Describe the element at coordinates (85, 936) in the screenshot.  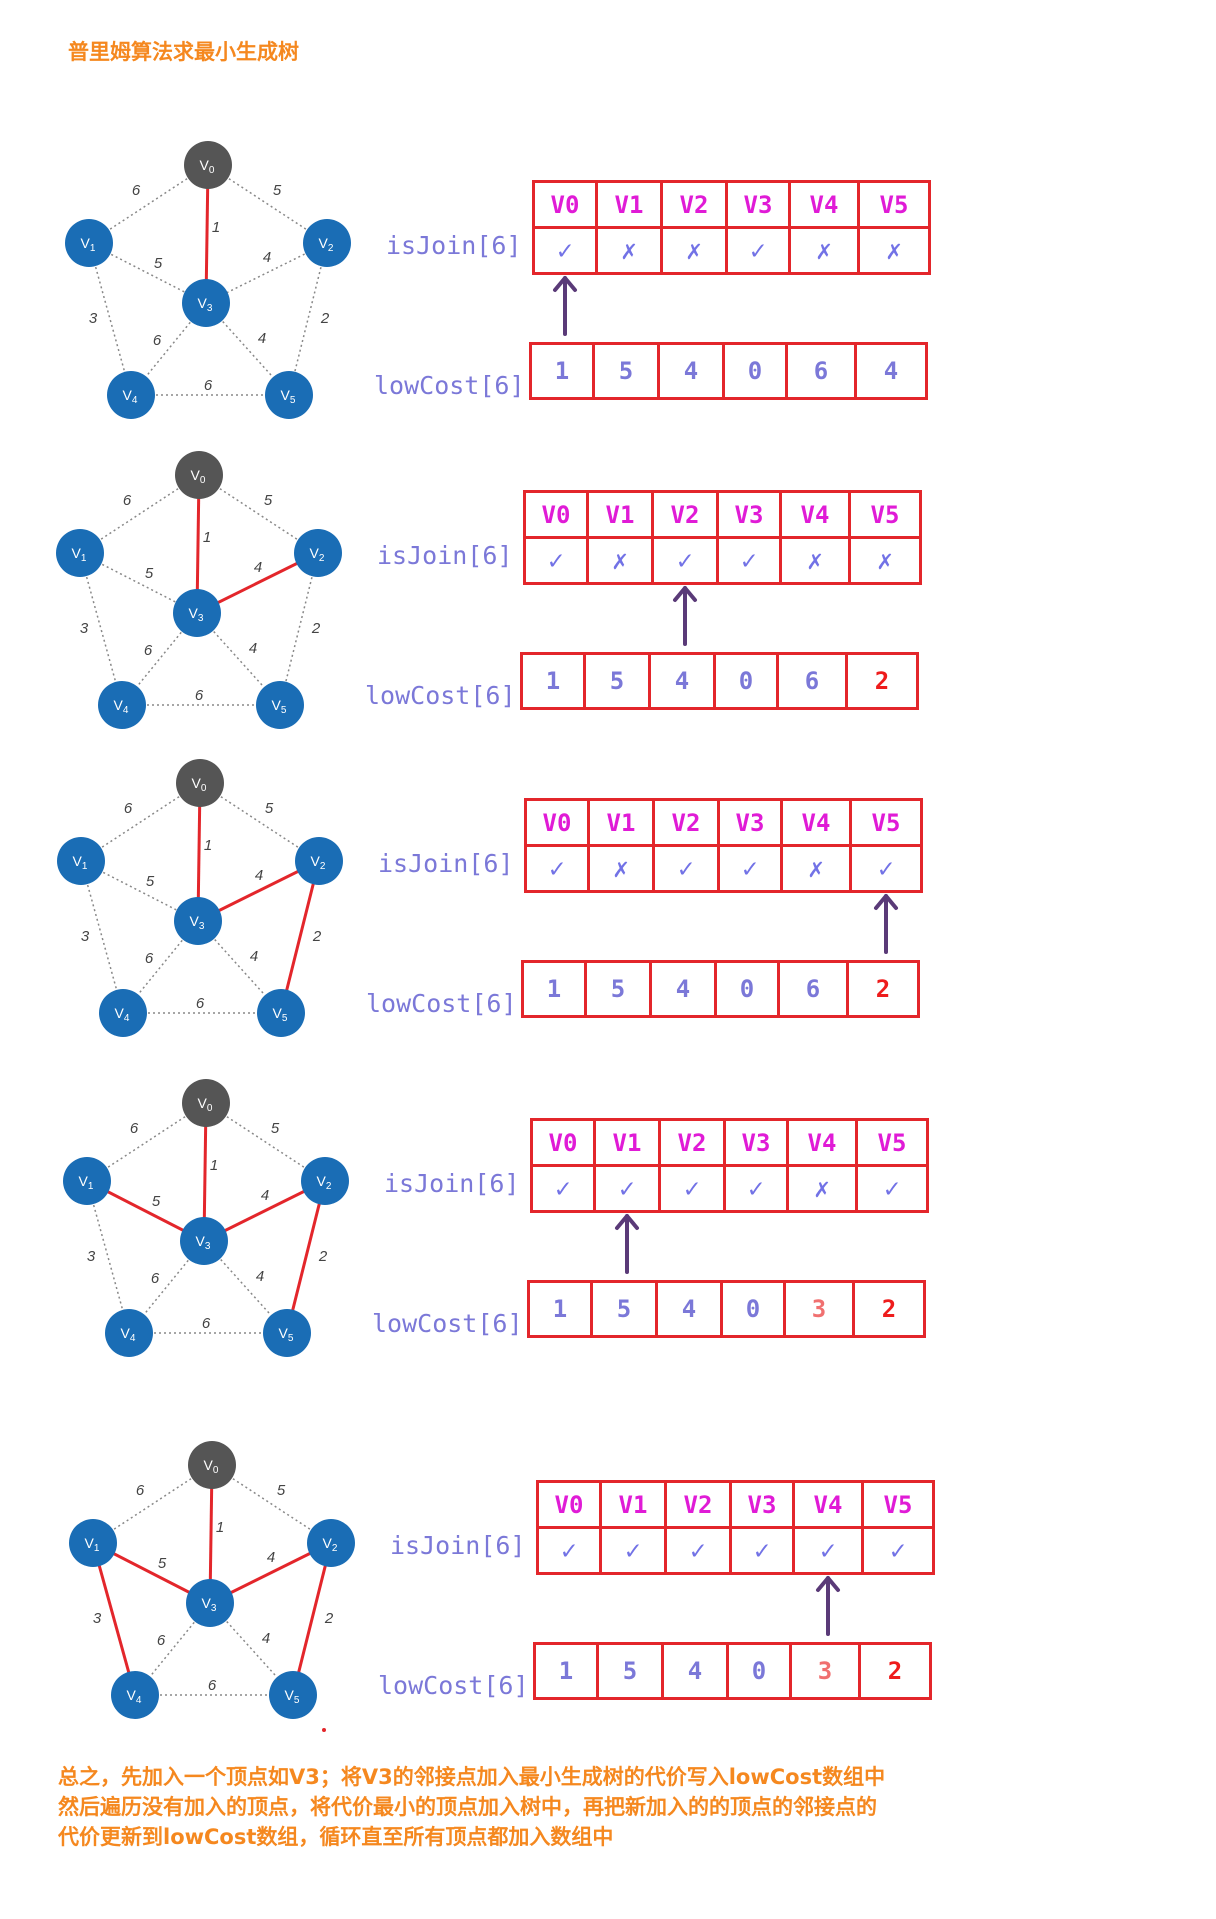
I see `edge-weight-label: 3` at that location.